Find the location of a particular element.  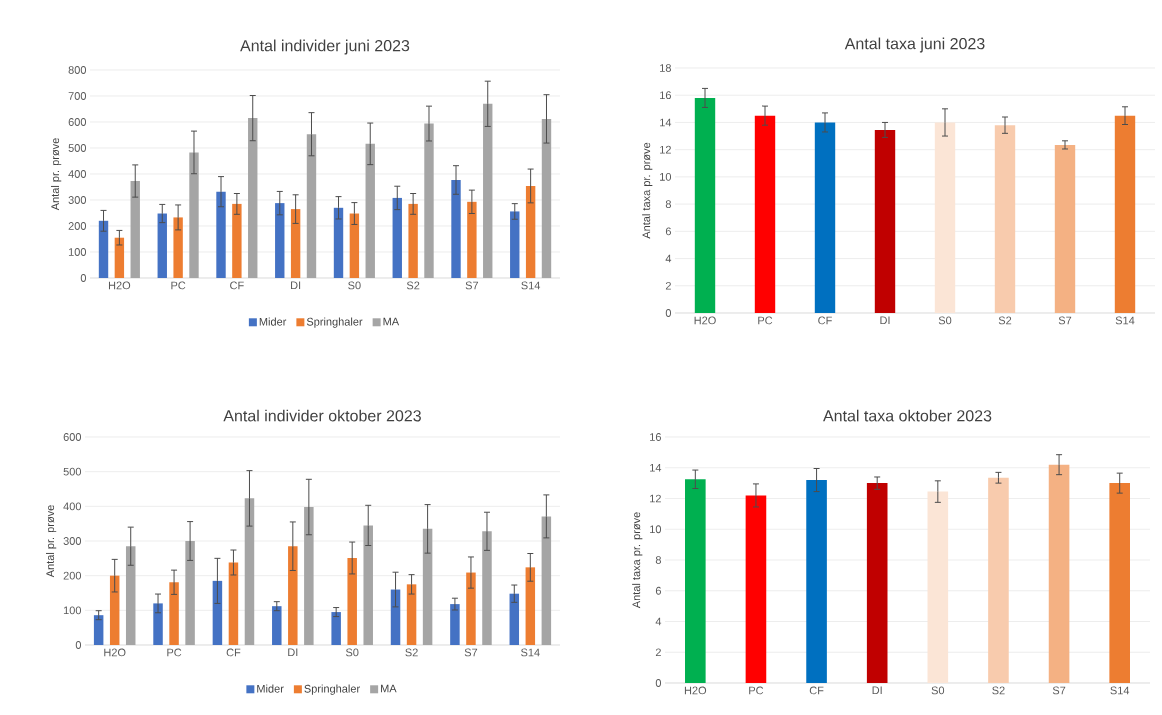

y-tick-label: 700 is located at coordinates (77, 96).